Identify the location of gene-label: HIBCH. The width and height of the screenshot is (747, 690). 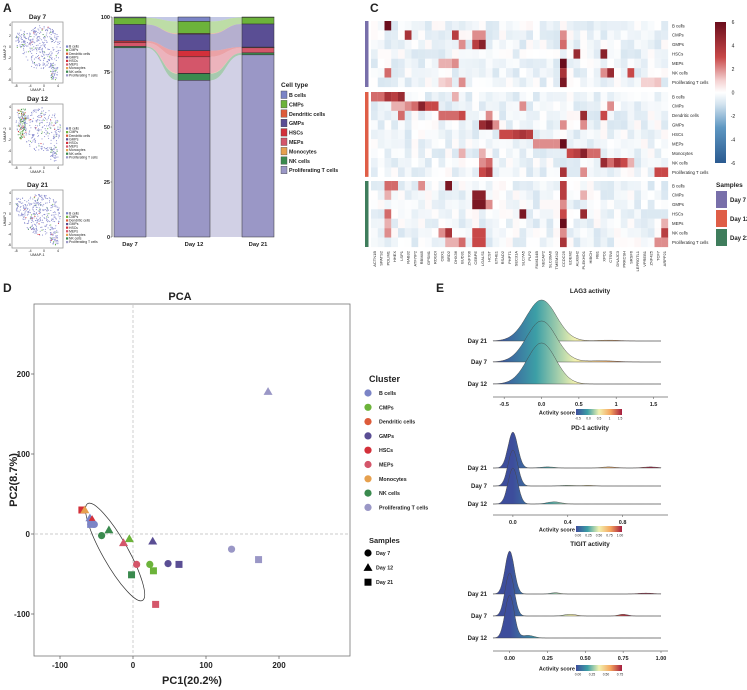
(590, 257).